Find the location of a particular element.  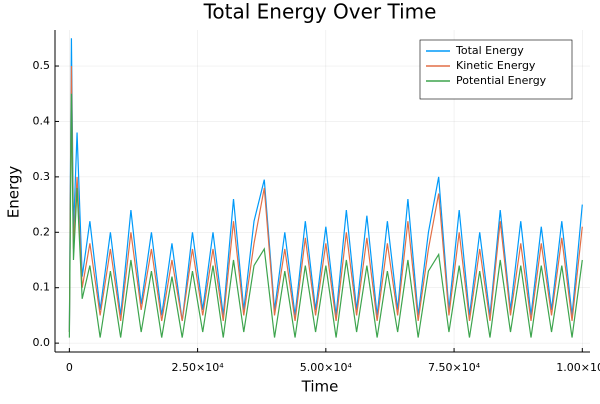

legend-label: Potential Energy is located at coordinates (501, 80).